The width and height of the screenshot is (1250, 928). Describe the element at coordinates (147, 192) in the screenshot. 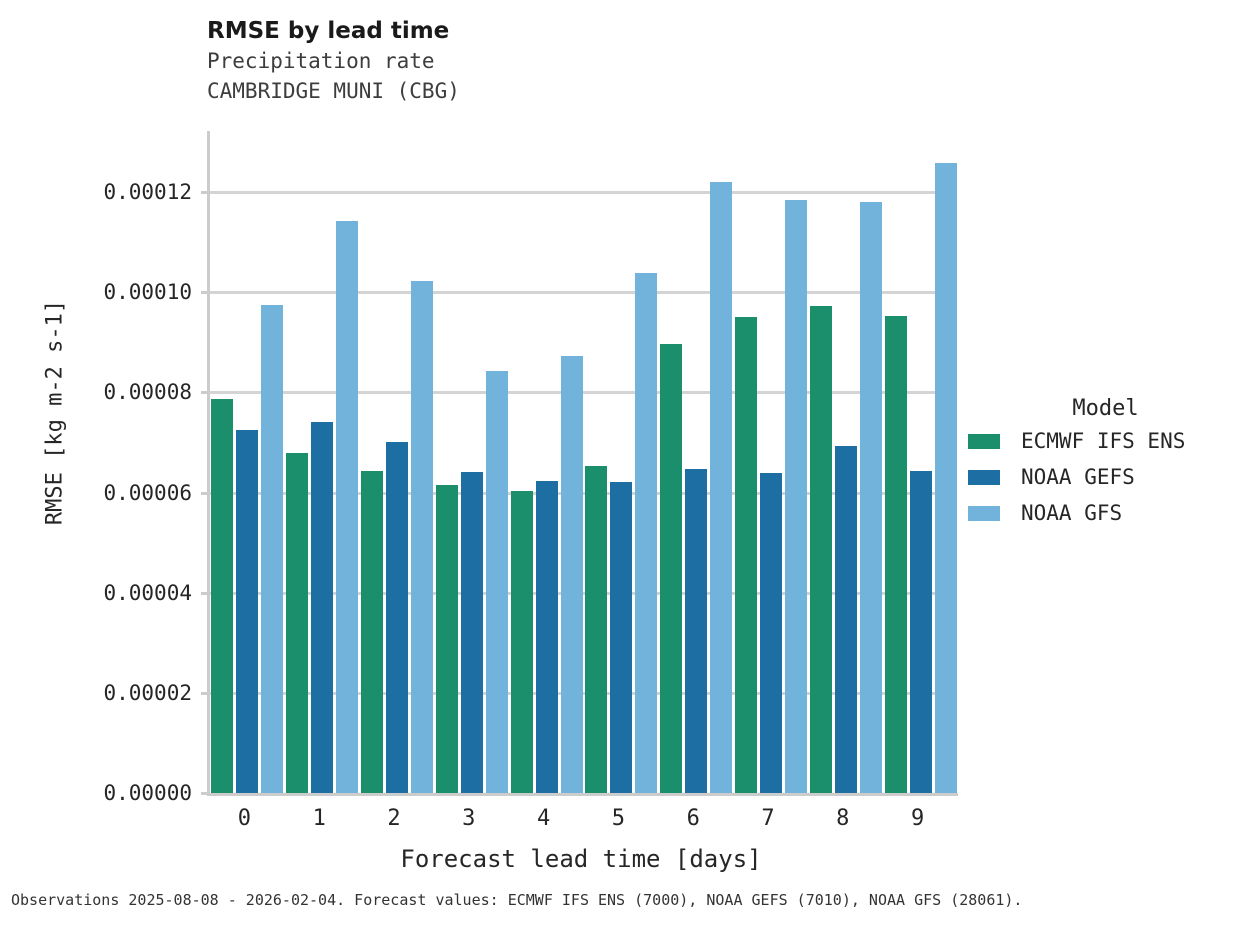

I see `y-axis-tick-label: 0.00012` at that location.